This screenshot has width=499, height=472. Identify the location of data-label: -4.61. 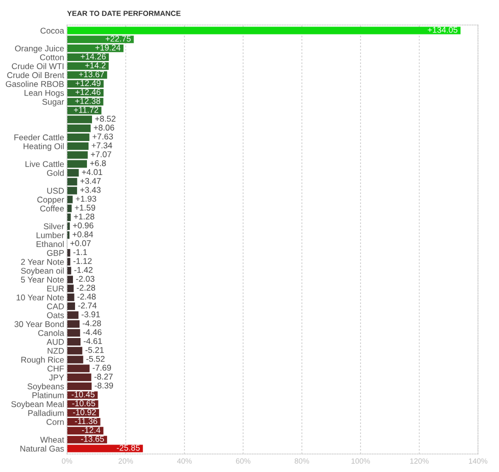
(93, 341).